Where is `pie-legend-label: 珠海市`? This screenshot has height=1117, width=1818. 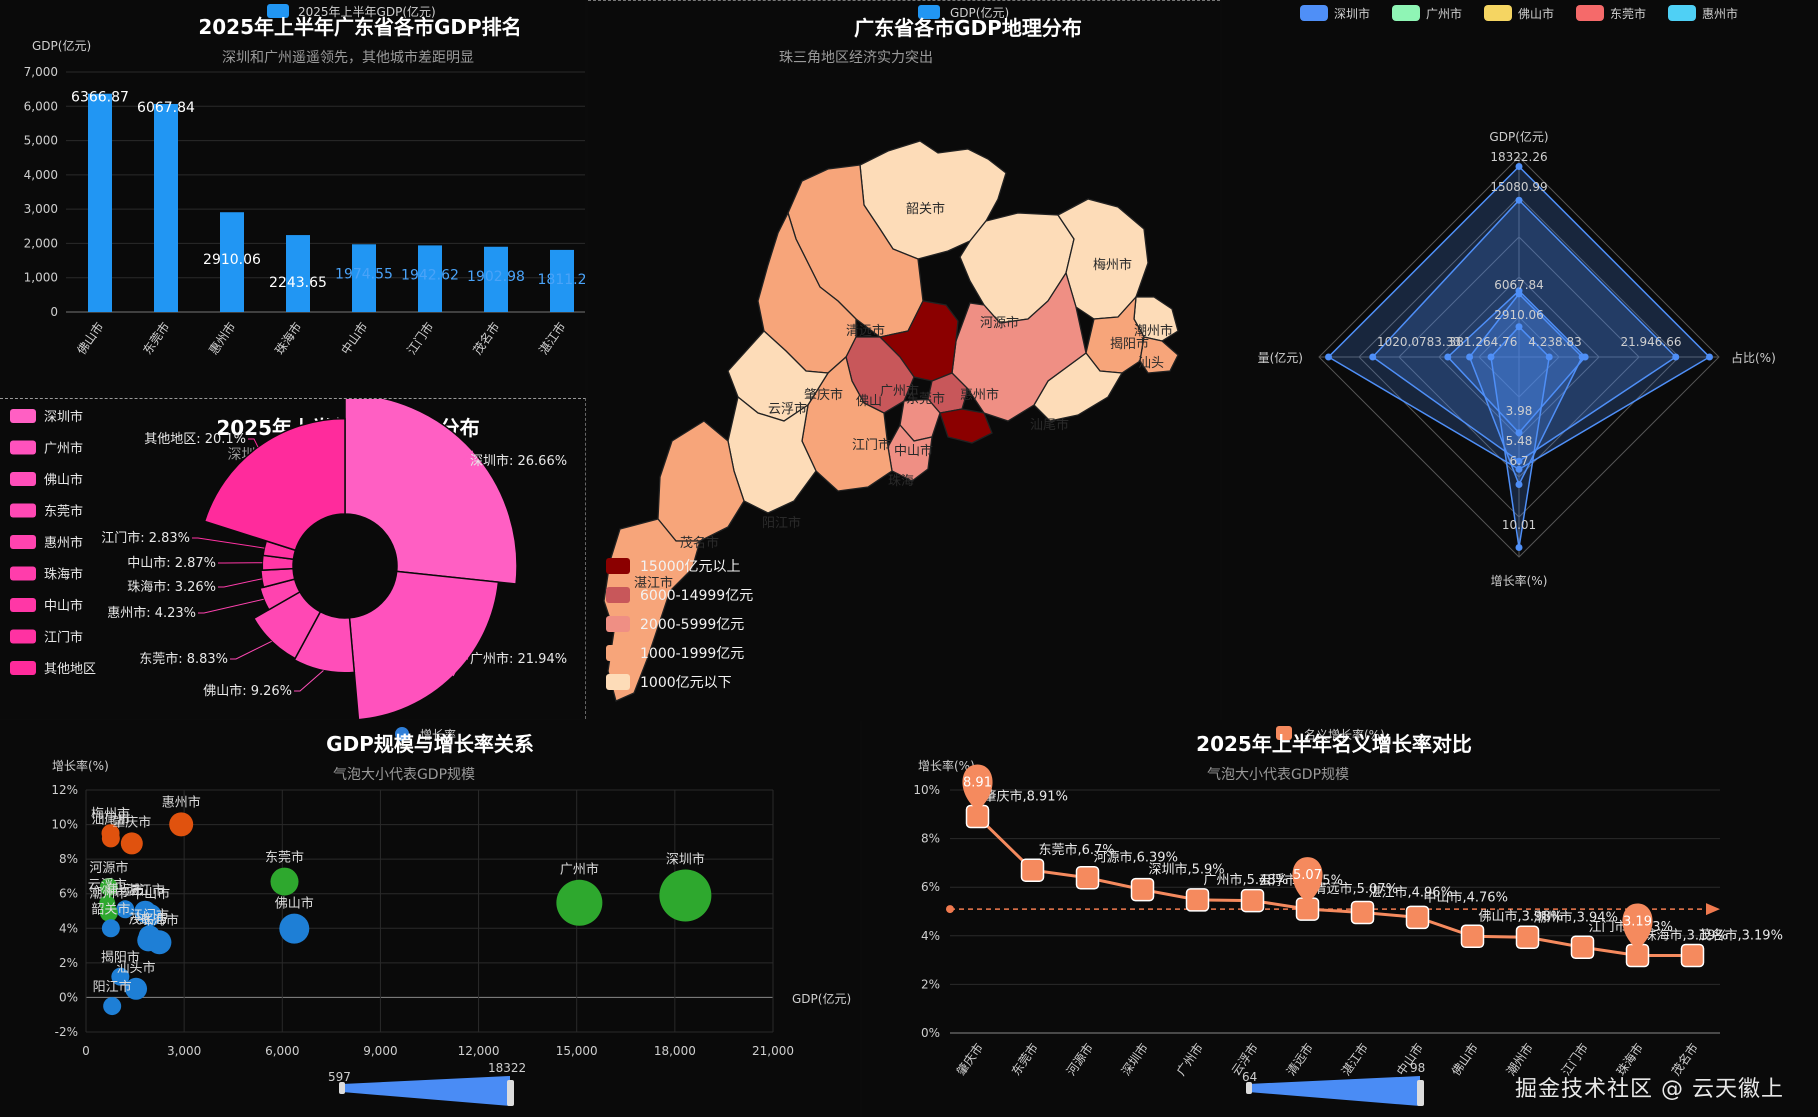 pie-legend-label: 珠海市 is located at coordinates (63, 575).